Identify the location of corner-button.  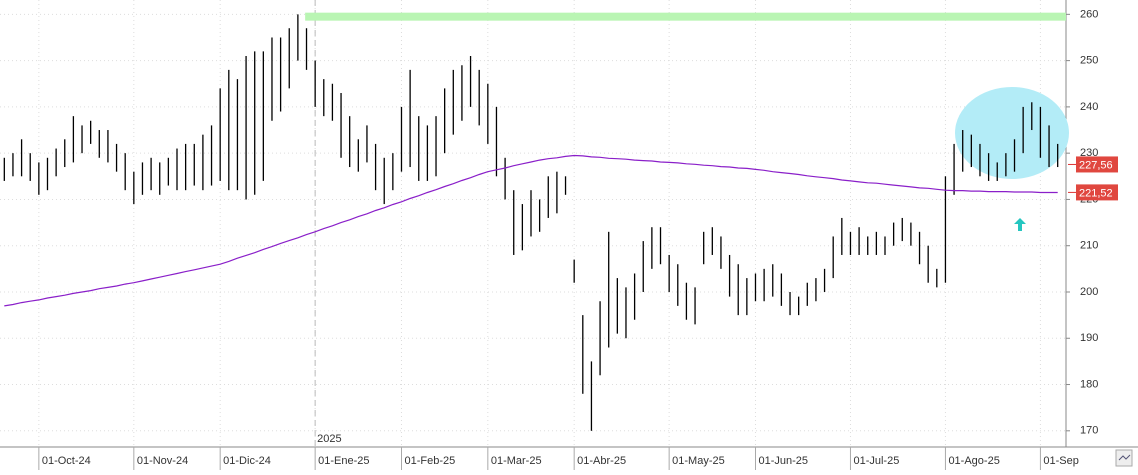
(1124, 458).